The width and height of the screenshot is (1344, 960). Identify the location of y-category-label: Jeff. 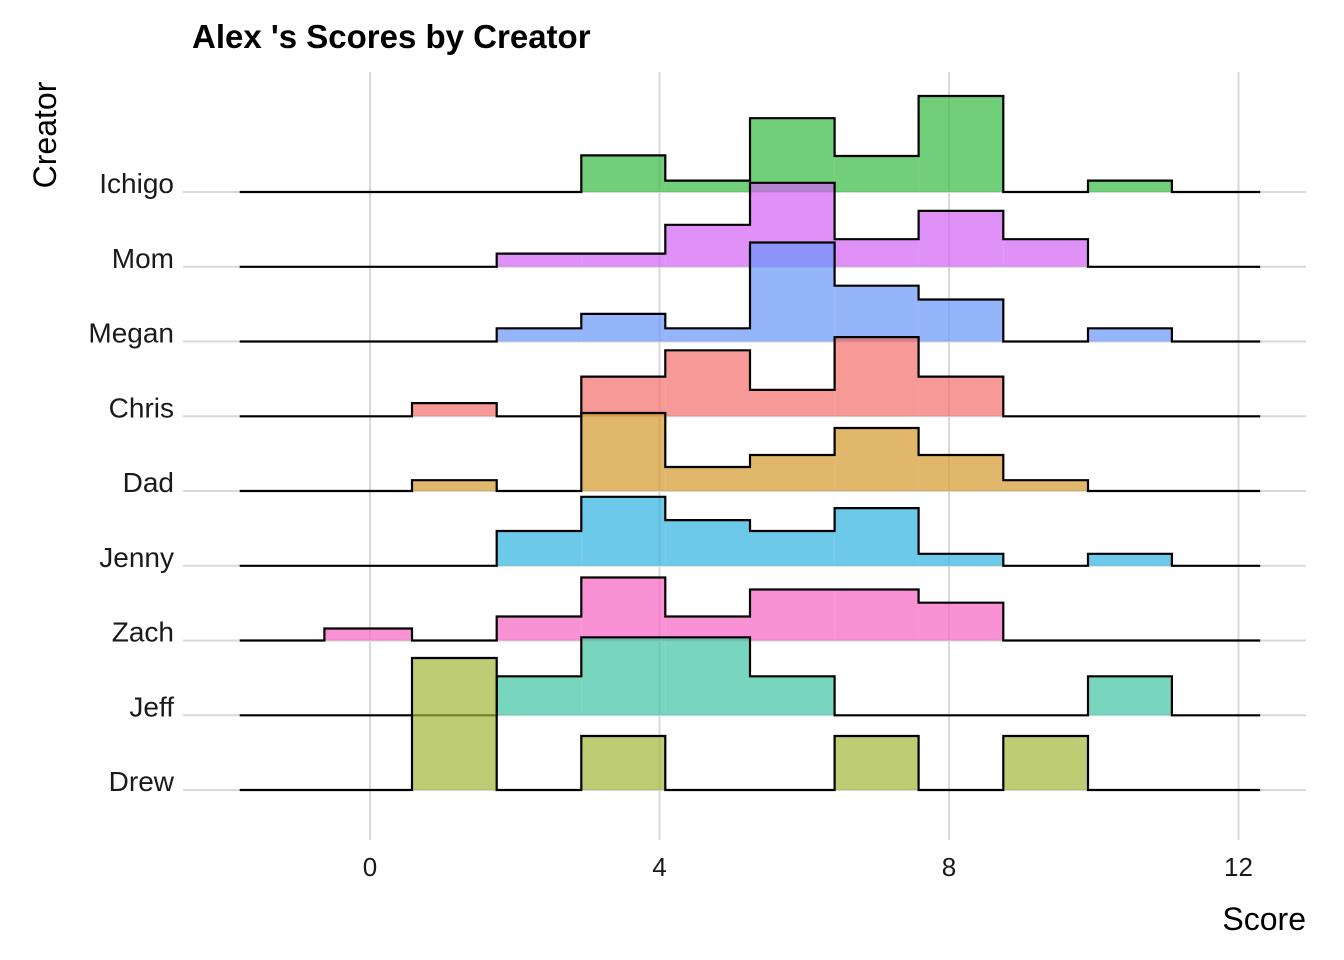
(151, 706).